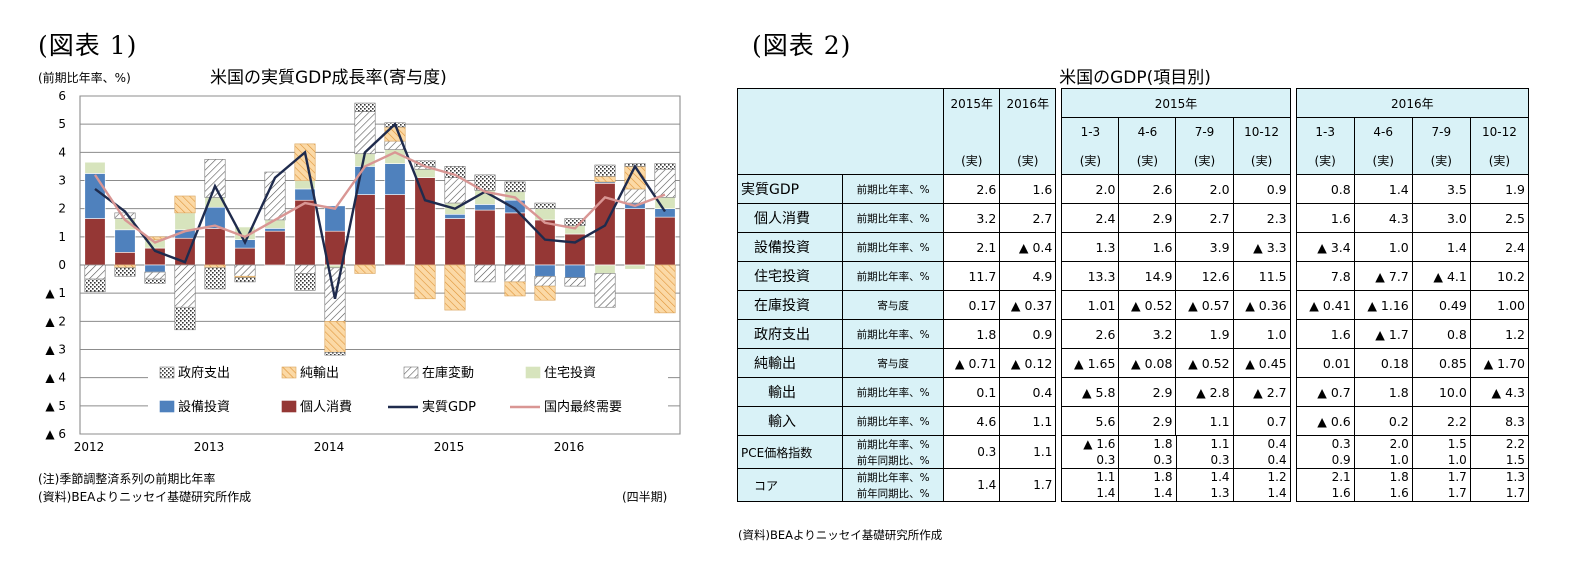 This screenshot has height=575, width=1594. Describe the element at coordinates (1204, 460) in the screenshot. I see `table-cell: 0.3` at that location.